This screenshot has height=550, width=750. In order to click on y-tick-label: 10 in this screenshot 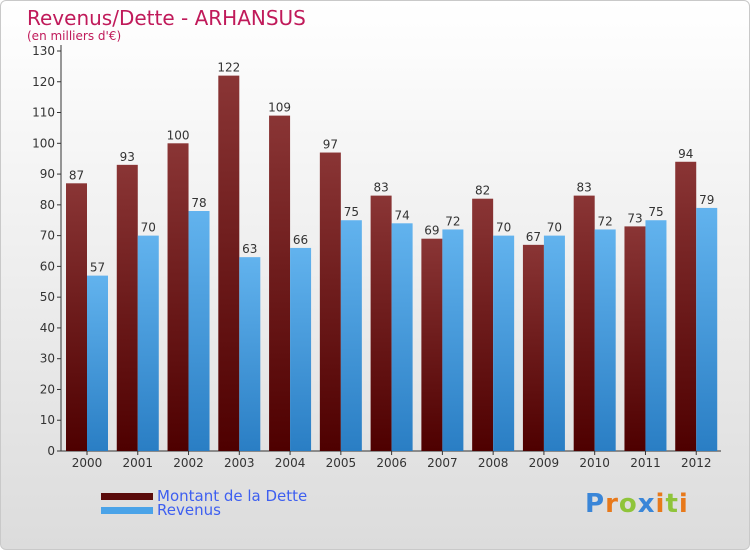, I will do `click(47, 420)`.